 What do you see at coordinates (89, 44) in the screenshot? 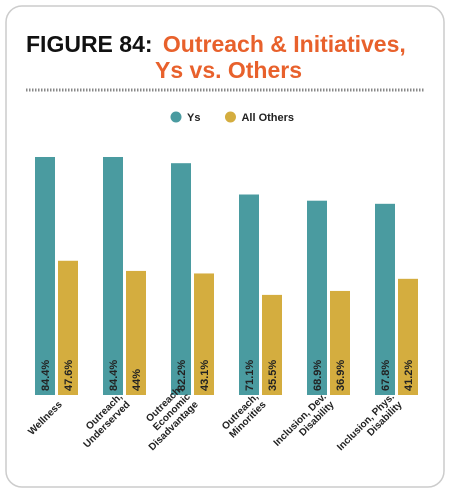
I see `title-prefix: FIGURE 84:` at bounding box center [89, 44].